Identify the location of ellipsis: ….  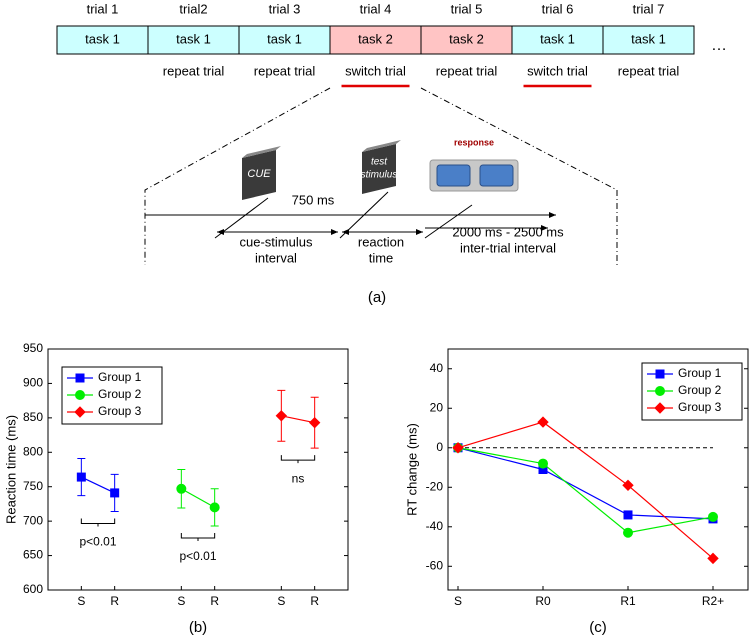
(719, 45).